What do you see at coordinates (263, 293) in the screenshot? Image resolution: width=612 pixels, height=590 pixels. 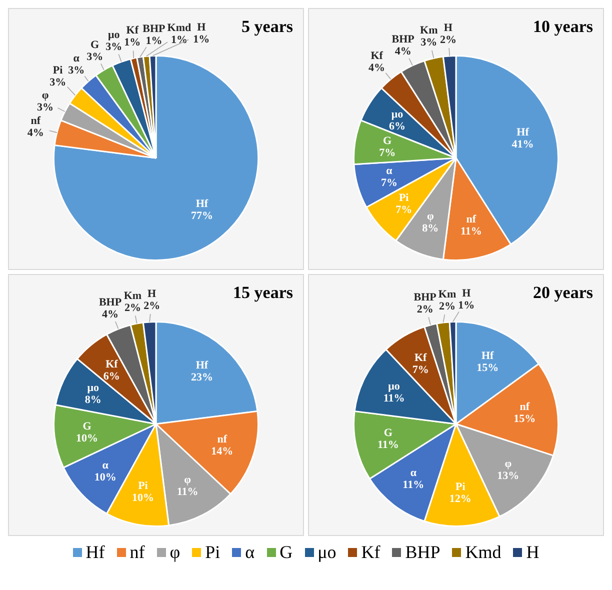 I see `chart-title: 15 years` at bounding box center [263, 293].